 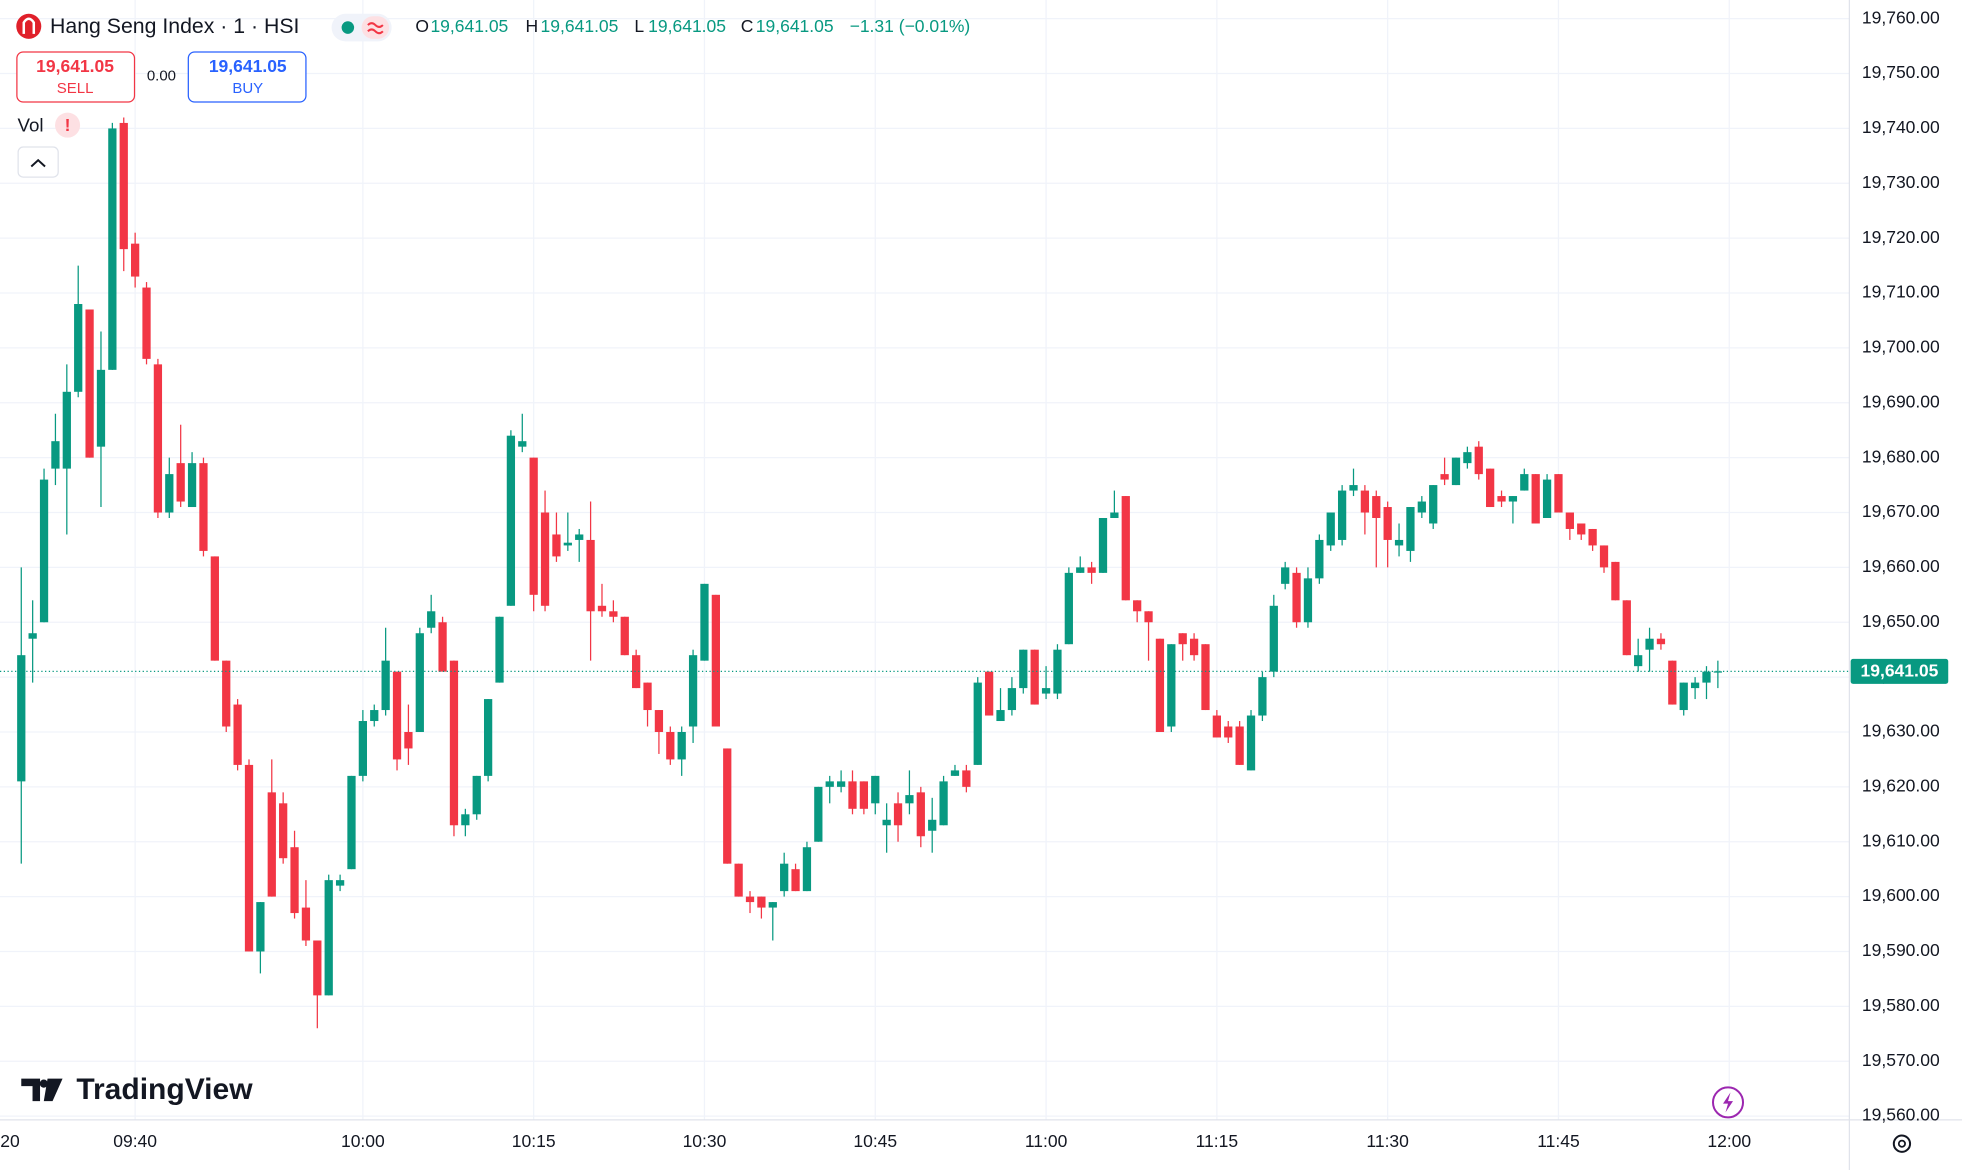 What do you see at coordinates (1901, 840) in the screenshot?
I see `y-tick-label: 19,610.00` at bounding box center [1901, 840].